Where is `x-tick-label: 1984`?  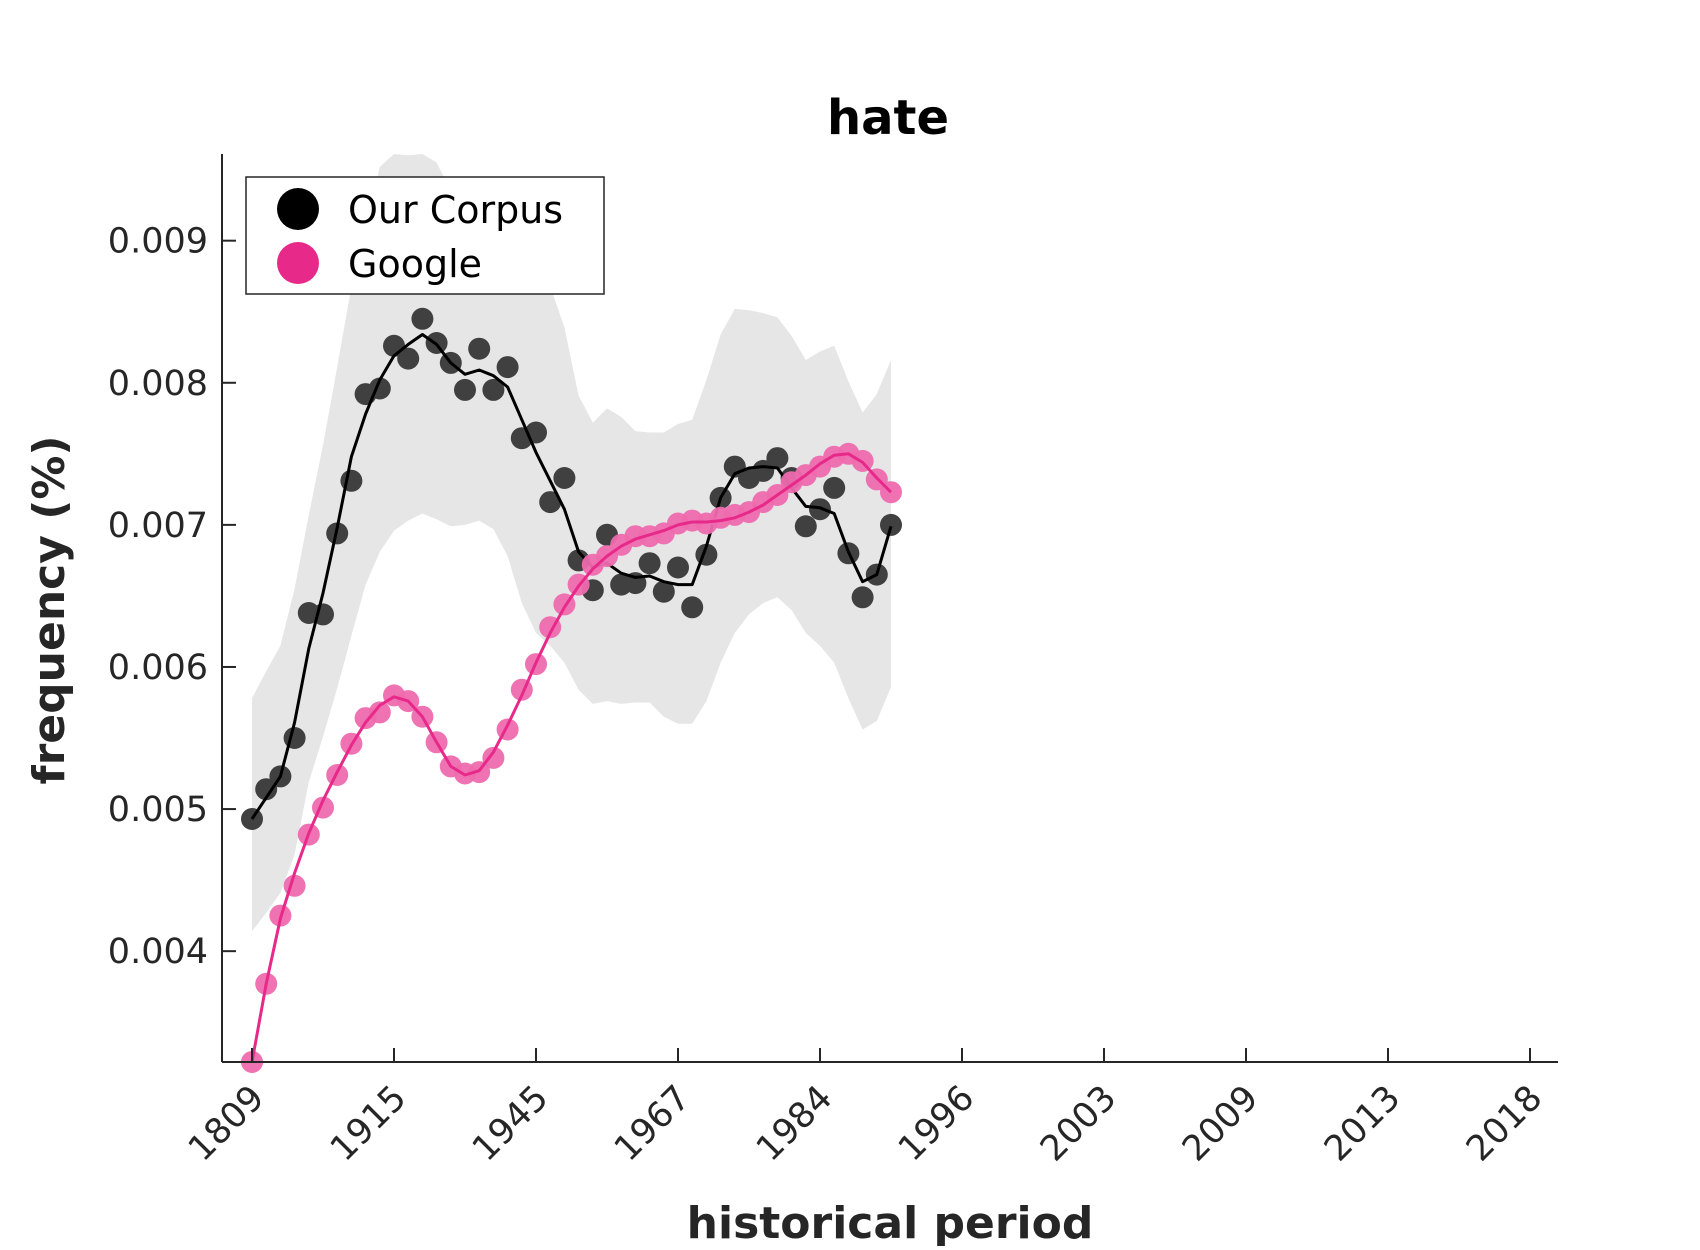
x-tick-label: 1984 is located at coordinates (794, 1123).